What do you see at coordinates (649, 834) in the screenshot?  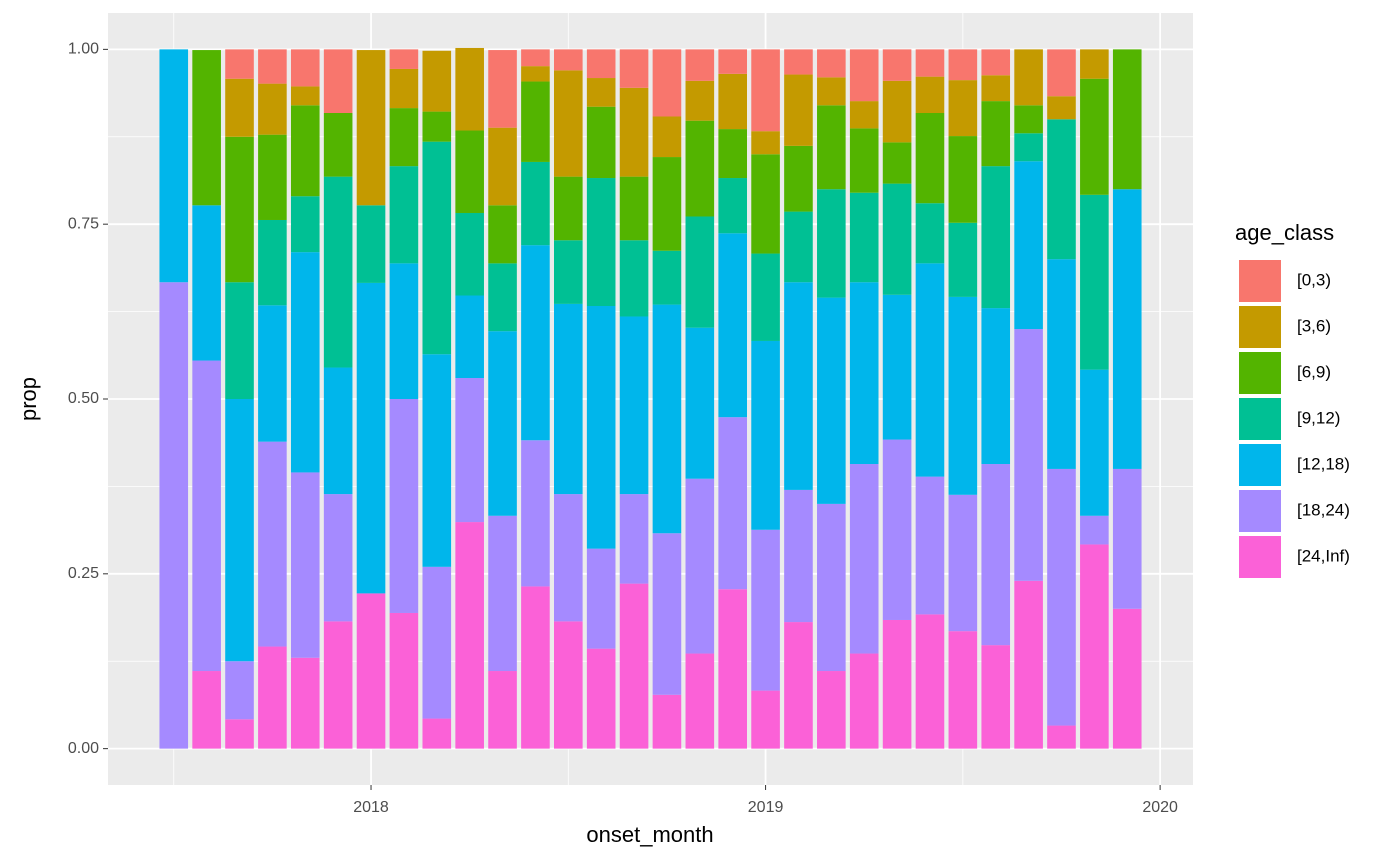 I see `x-axis-title: onset_month` at bounding box center [649, 834].